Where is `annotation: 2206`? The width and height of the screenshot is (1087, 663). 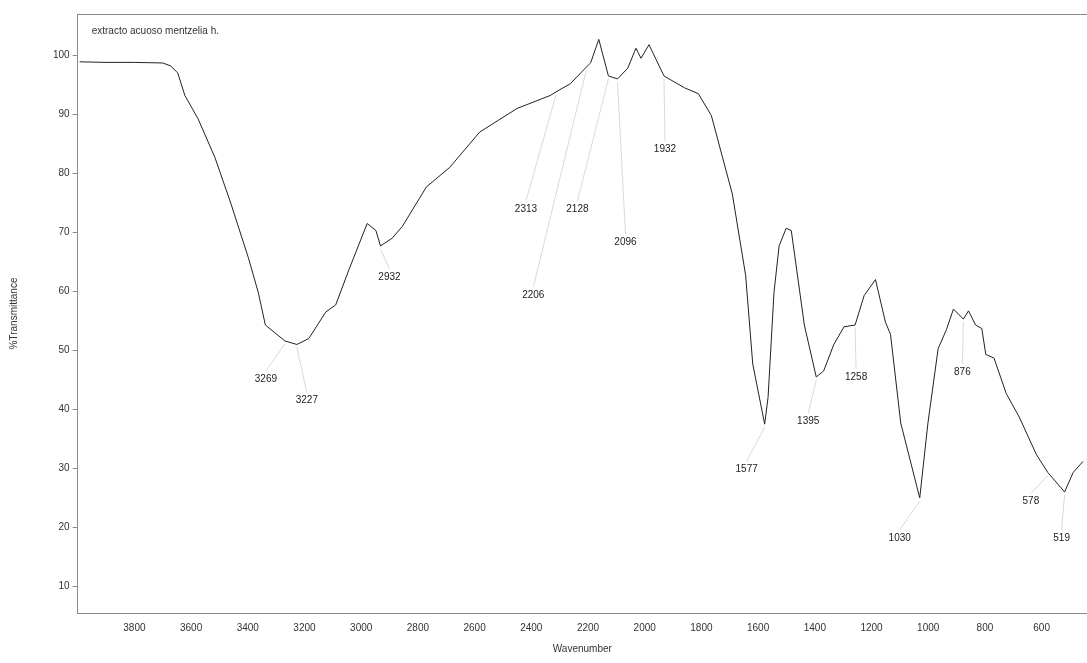
annotation: 2206 is located at coordinates (533, 294).